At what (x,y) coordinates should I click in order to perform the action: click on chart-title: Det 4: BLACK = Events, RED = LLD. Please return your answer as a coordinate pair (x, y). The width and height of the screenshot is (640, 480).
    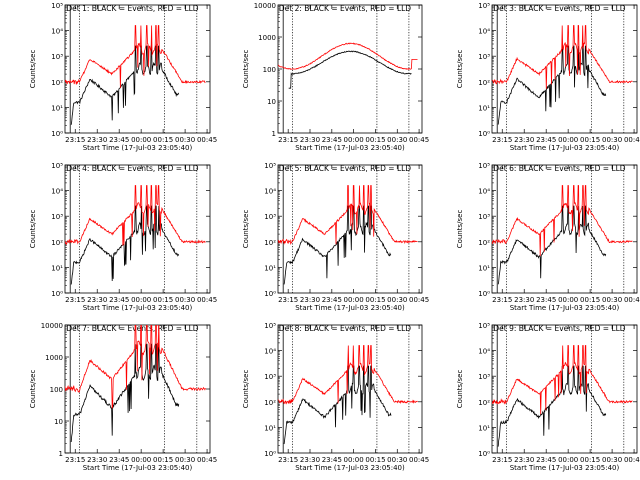
    Looking at the image, I should click on (132, 168).